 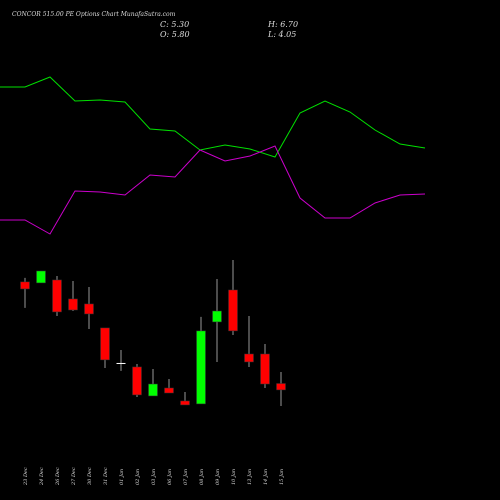 I want to click on x-tick-label: 23 Dec, so click(x=26, y=476).